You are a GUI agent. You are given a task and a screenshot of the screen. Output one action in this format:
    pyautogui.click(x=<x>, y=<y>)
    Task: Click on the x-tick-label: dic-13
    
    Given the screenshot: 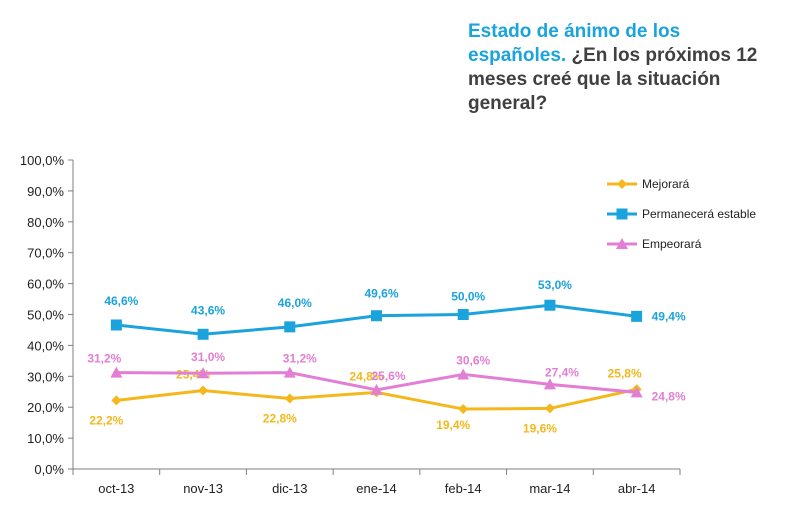 What is the action you would take?
    pyautogui.click(x=289, y=488)
    